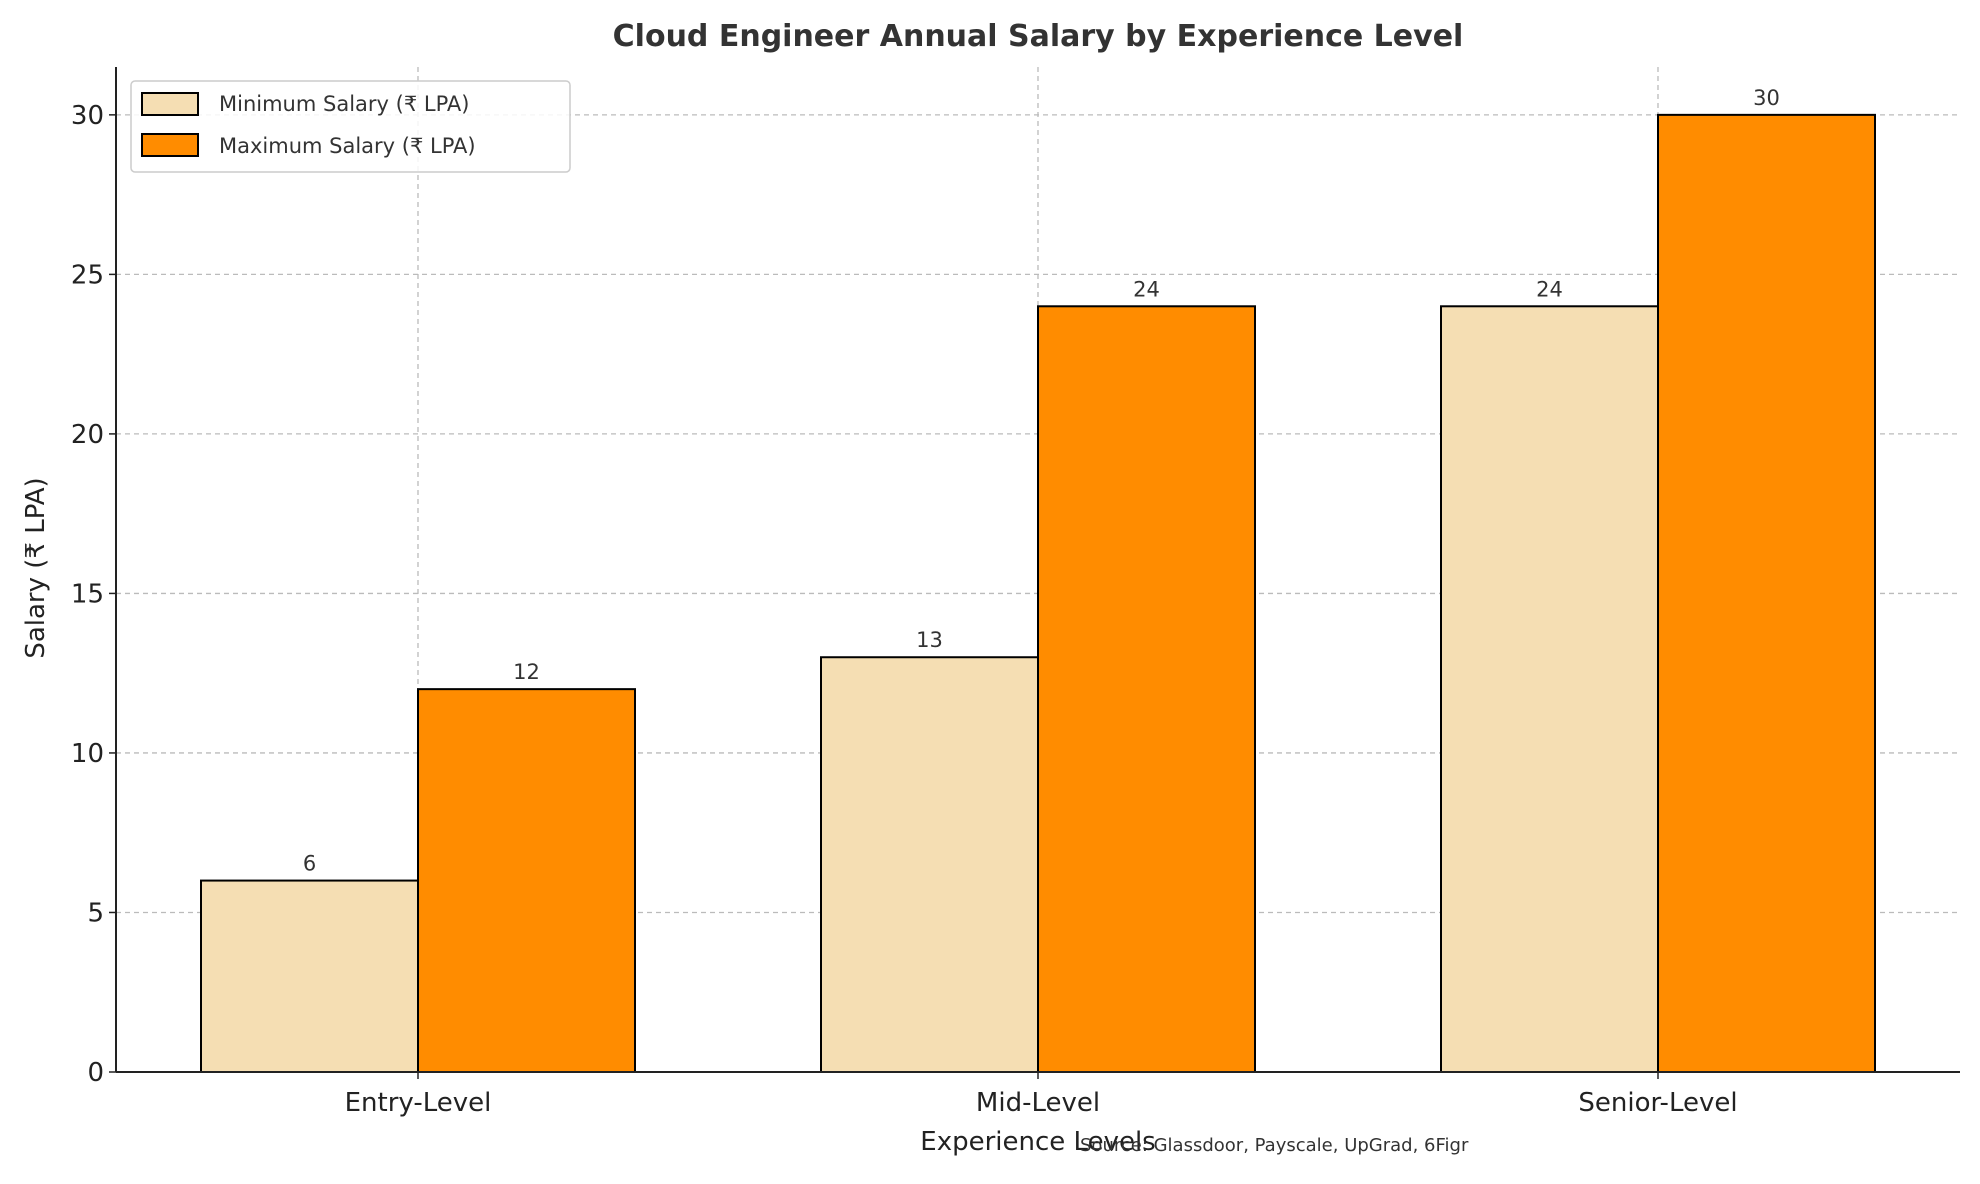 The height and width of the screenshot is (1184, 1980). I want to click on y-tick-label: 15, so click(87, 594).